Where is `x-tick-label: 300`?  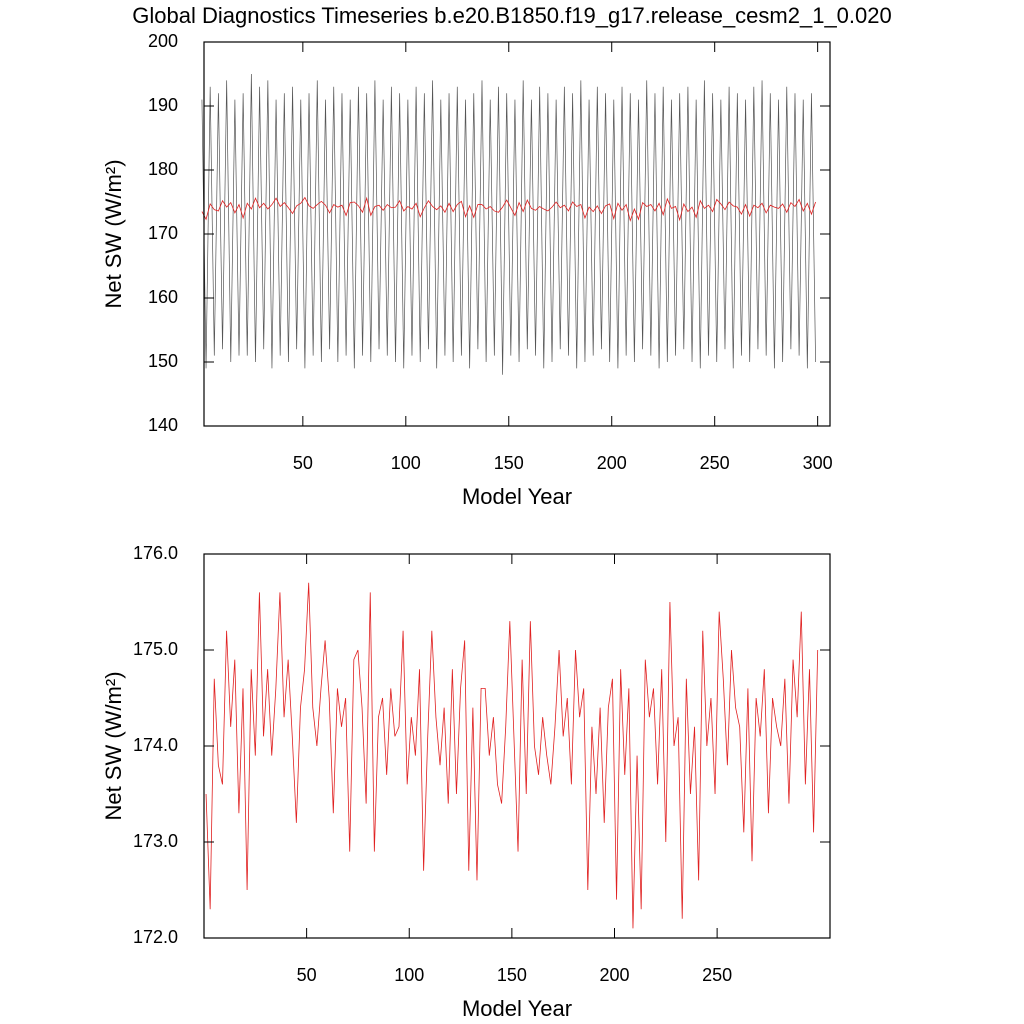 x-tick-label: 300 is located at coordinates (818, 463).